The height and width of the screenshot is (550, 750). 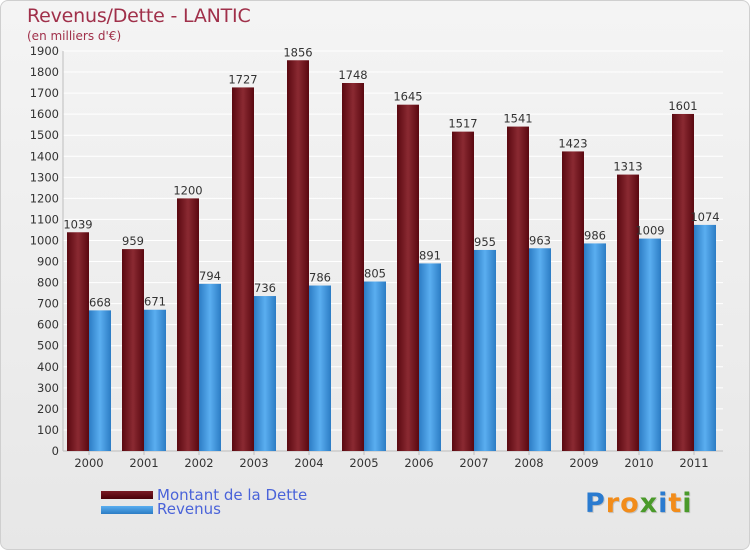 I want to click on proxiti-logo: Proxiti, so click(x=639, y=503).